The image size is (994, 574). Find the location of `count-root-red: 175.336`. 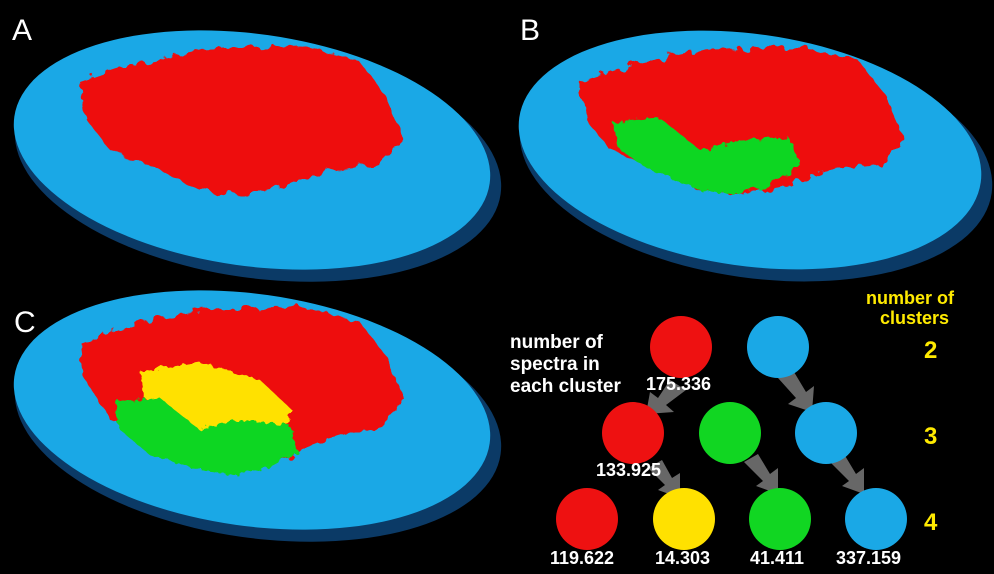

count-root-red: 175.336 is located at coordinates (679, 384).